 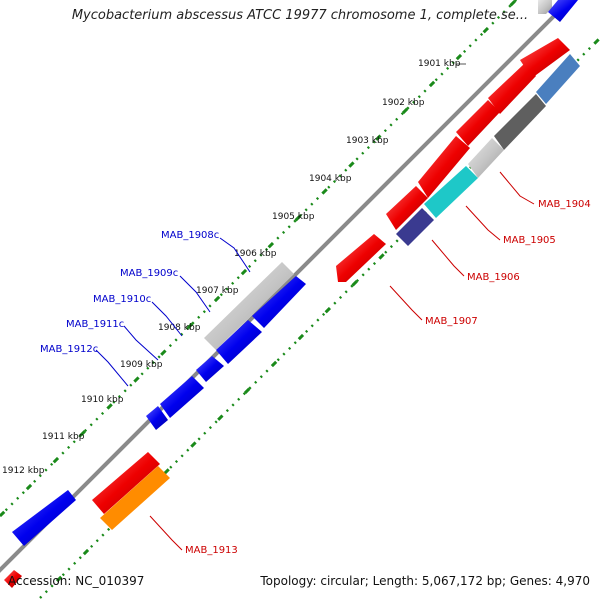 I want to click on gene-label-forward: MAB_1907, so click(x=451, y=321).